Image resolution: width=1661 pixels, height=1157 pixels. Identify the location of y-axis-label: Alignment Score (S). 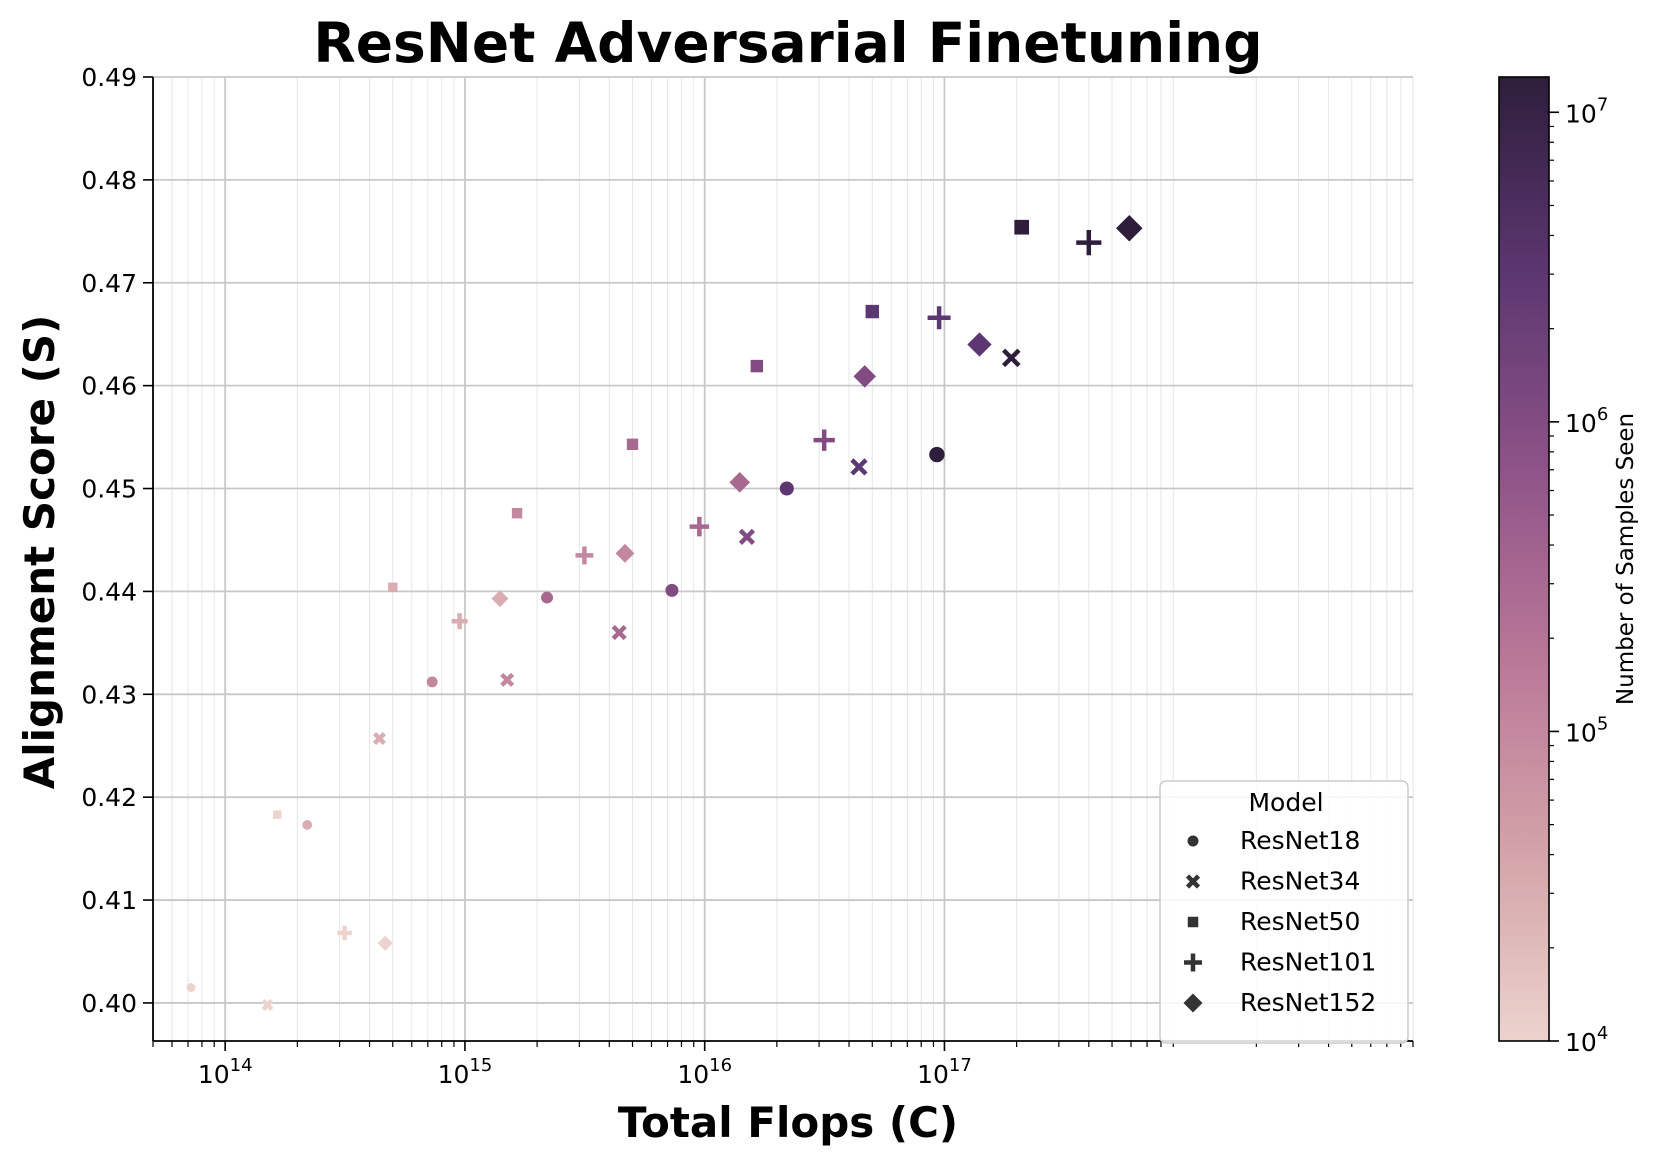
(39, 552).